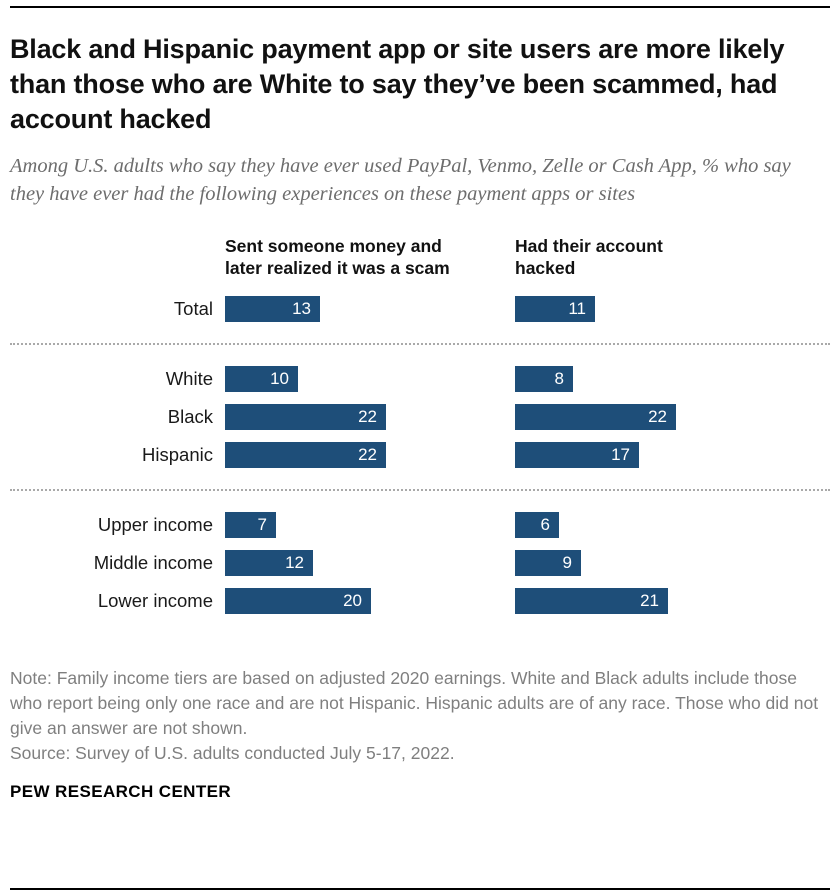 This screenshot has height=896, width=840. What do you see at coordinates (672, 455) in the screenshot?
I see `bar-cell-hacked: 17` at bounding box center [672, 455].